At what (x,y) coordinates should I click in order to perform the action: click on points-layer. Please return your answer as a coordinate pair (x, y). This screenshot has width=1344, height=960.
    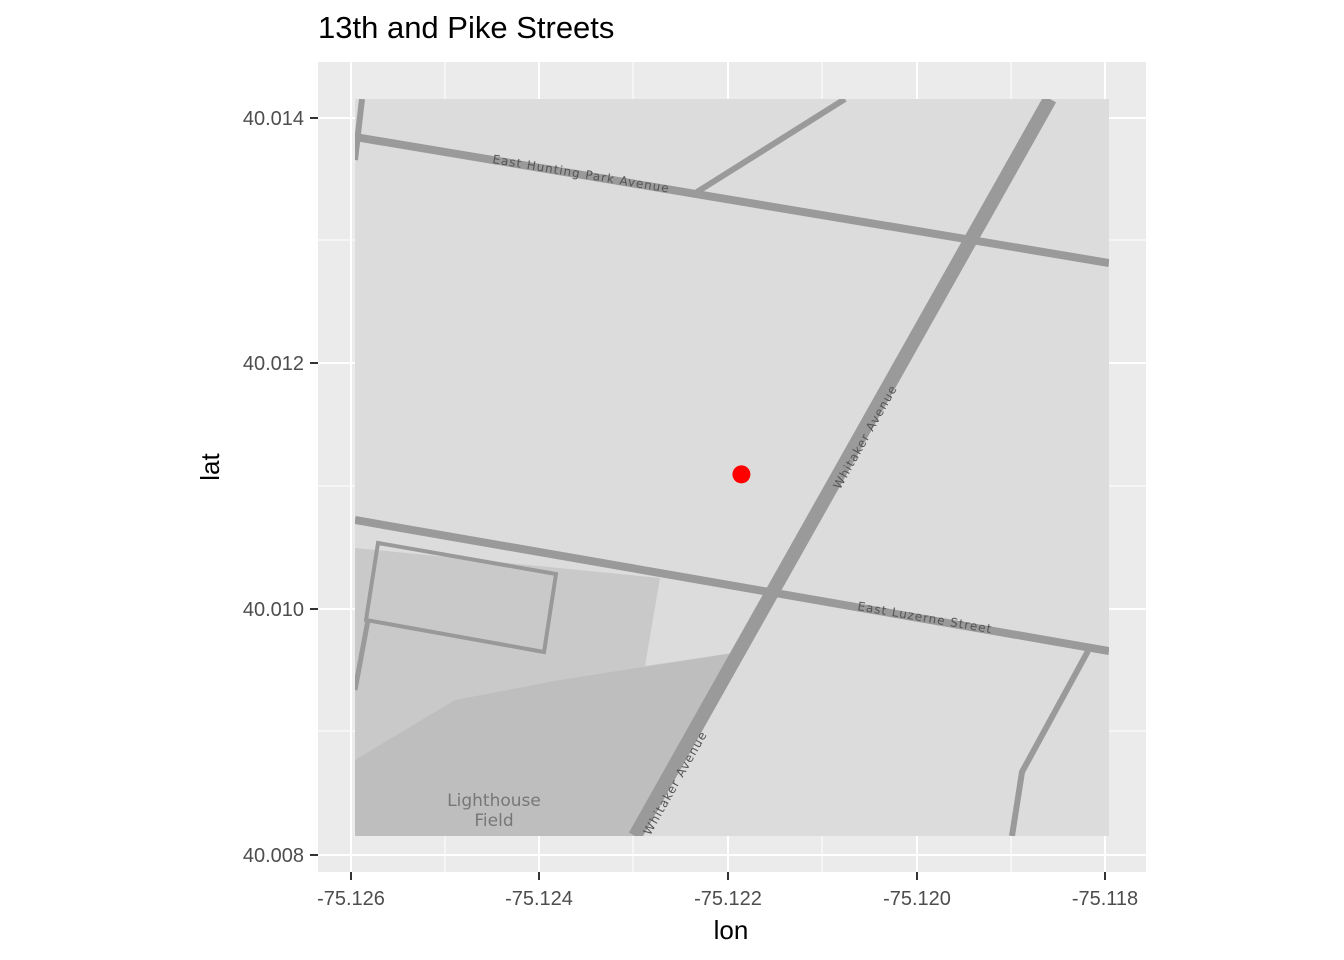
    Looking at the image, I should click on (741, 474).